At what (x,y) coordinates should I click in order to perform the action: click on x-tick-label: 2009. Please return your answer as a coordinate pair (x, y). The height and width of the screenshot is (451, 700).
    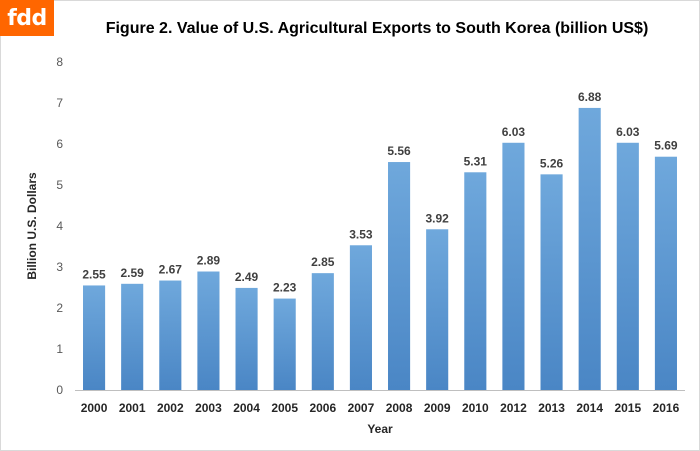
    Looking at the image, I should click on (437, 408).